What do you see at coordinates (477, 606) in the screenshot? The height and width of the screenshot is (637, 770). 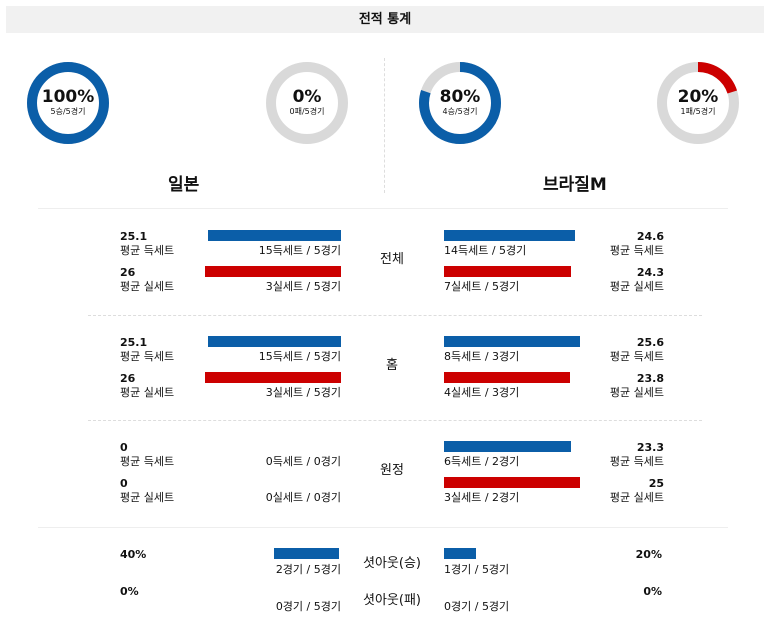 I see `shutout-loss-right-caption: 0경기 / 5경기` at bounding box center [477, 606].